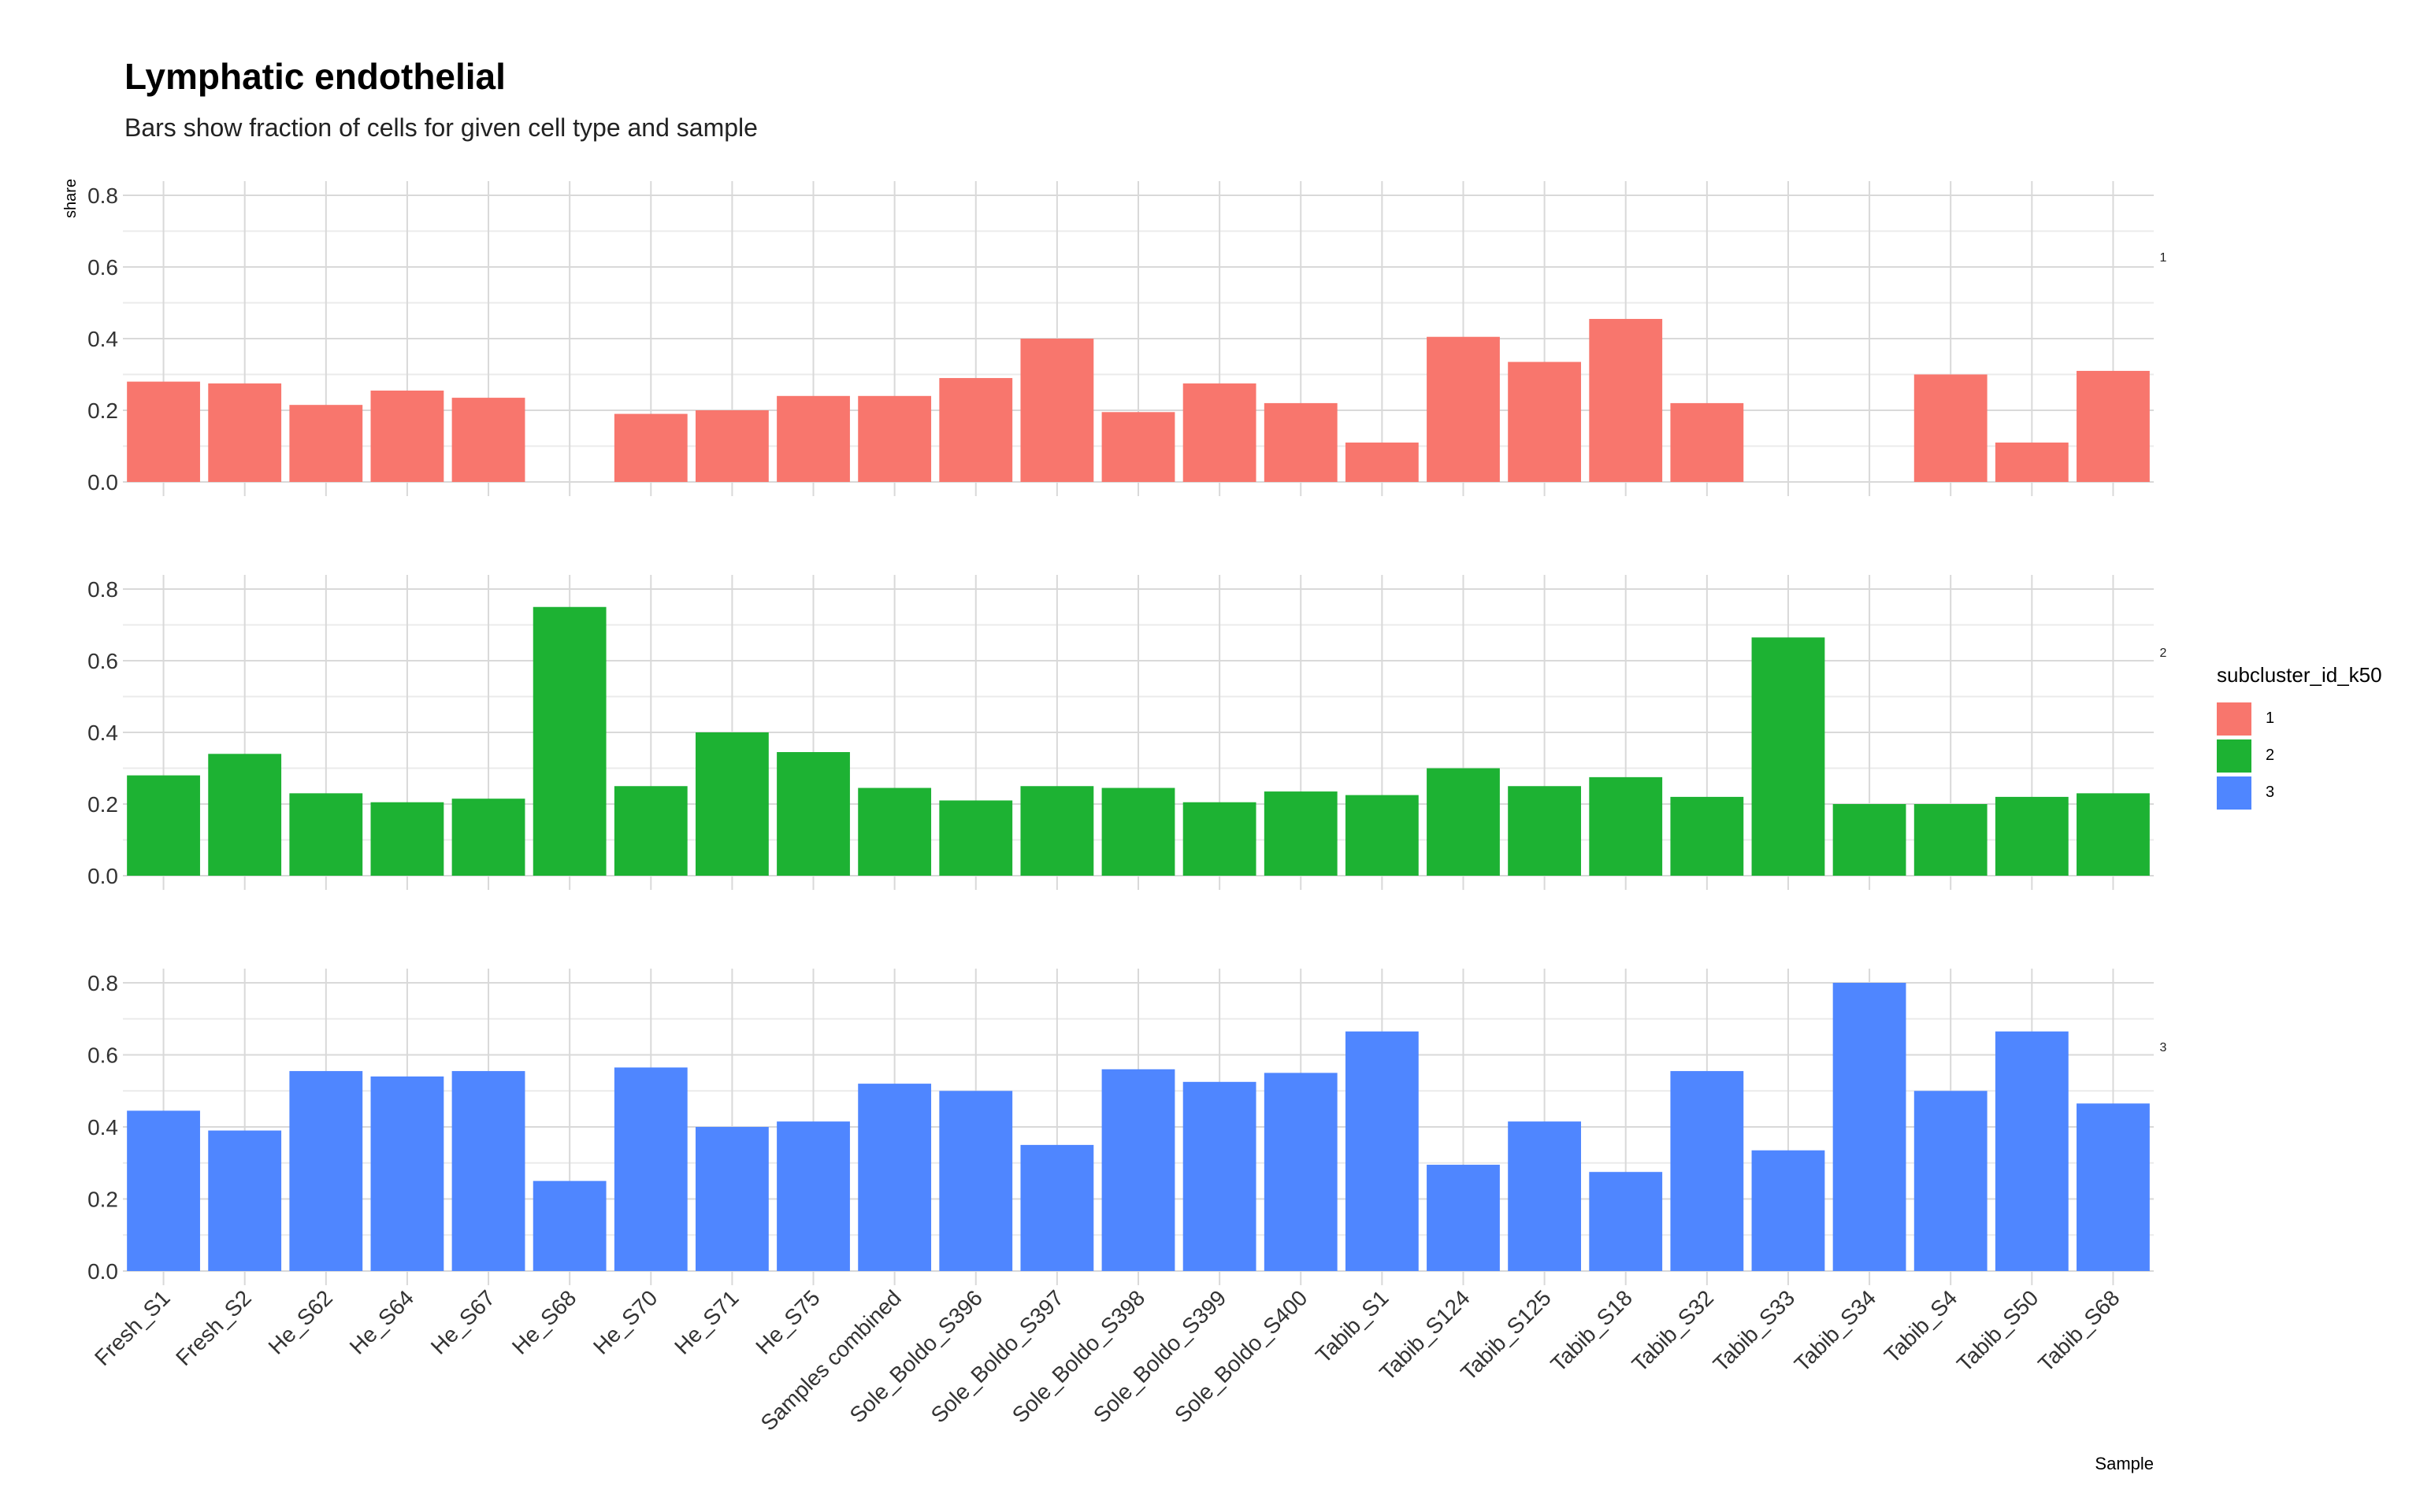 The height and width of the screenshot is (1512, 2420). Describe the element at coordinates (1138, 1170) in the screenshot. I see `bar-3-Sole_Boldo_S398` at that location.